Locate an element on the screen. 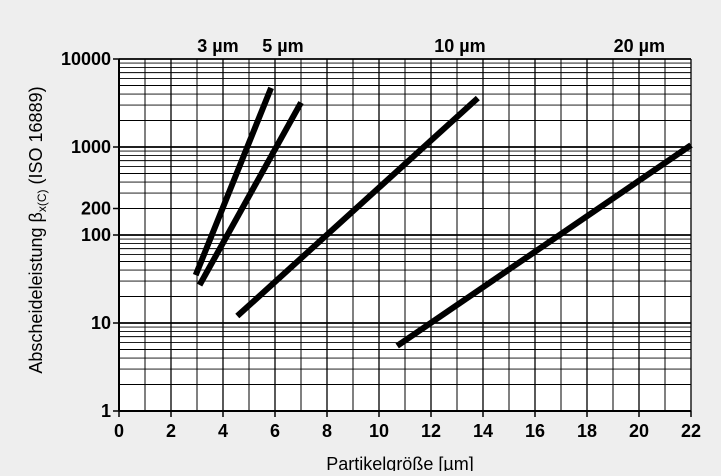  x-tick-label: 20 is located at coordinates (639, 431).